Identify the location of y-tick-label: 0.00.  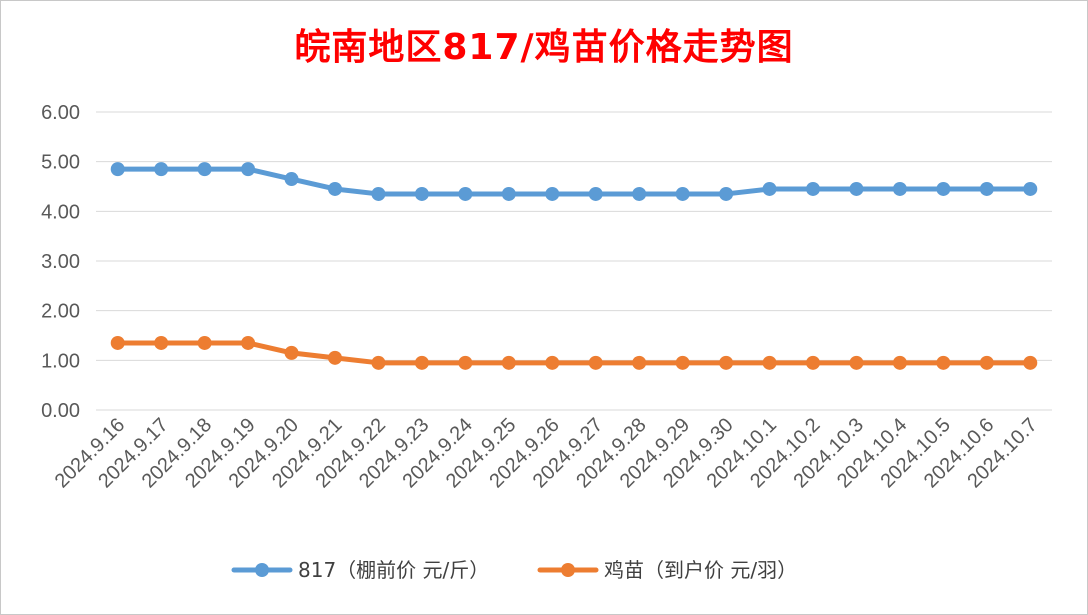
(60, 411).